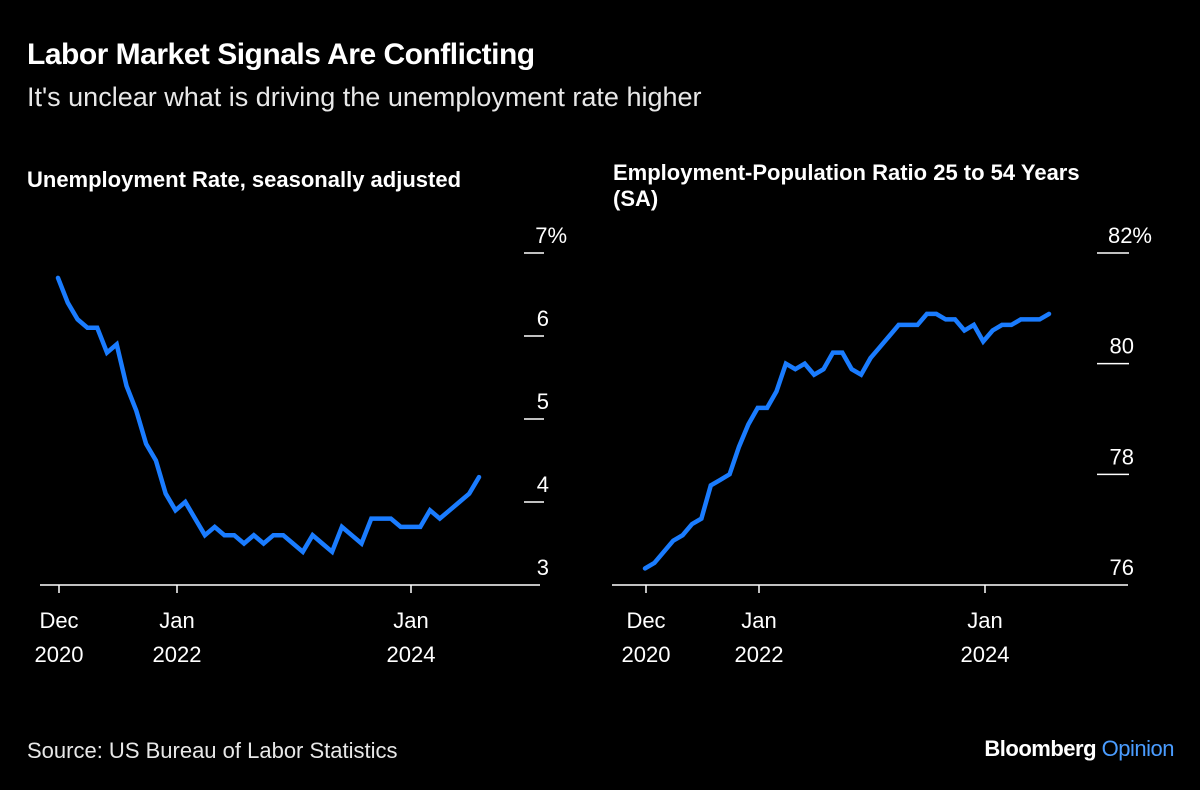 The image size is (1200, 790). Describe the element at coordinates (1122, 346) in the screenshot. I see `y-tick-label: 80` at that location.